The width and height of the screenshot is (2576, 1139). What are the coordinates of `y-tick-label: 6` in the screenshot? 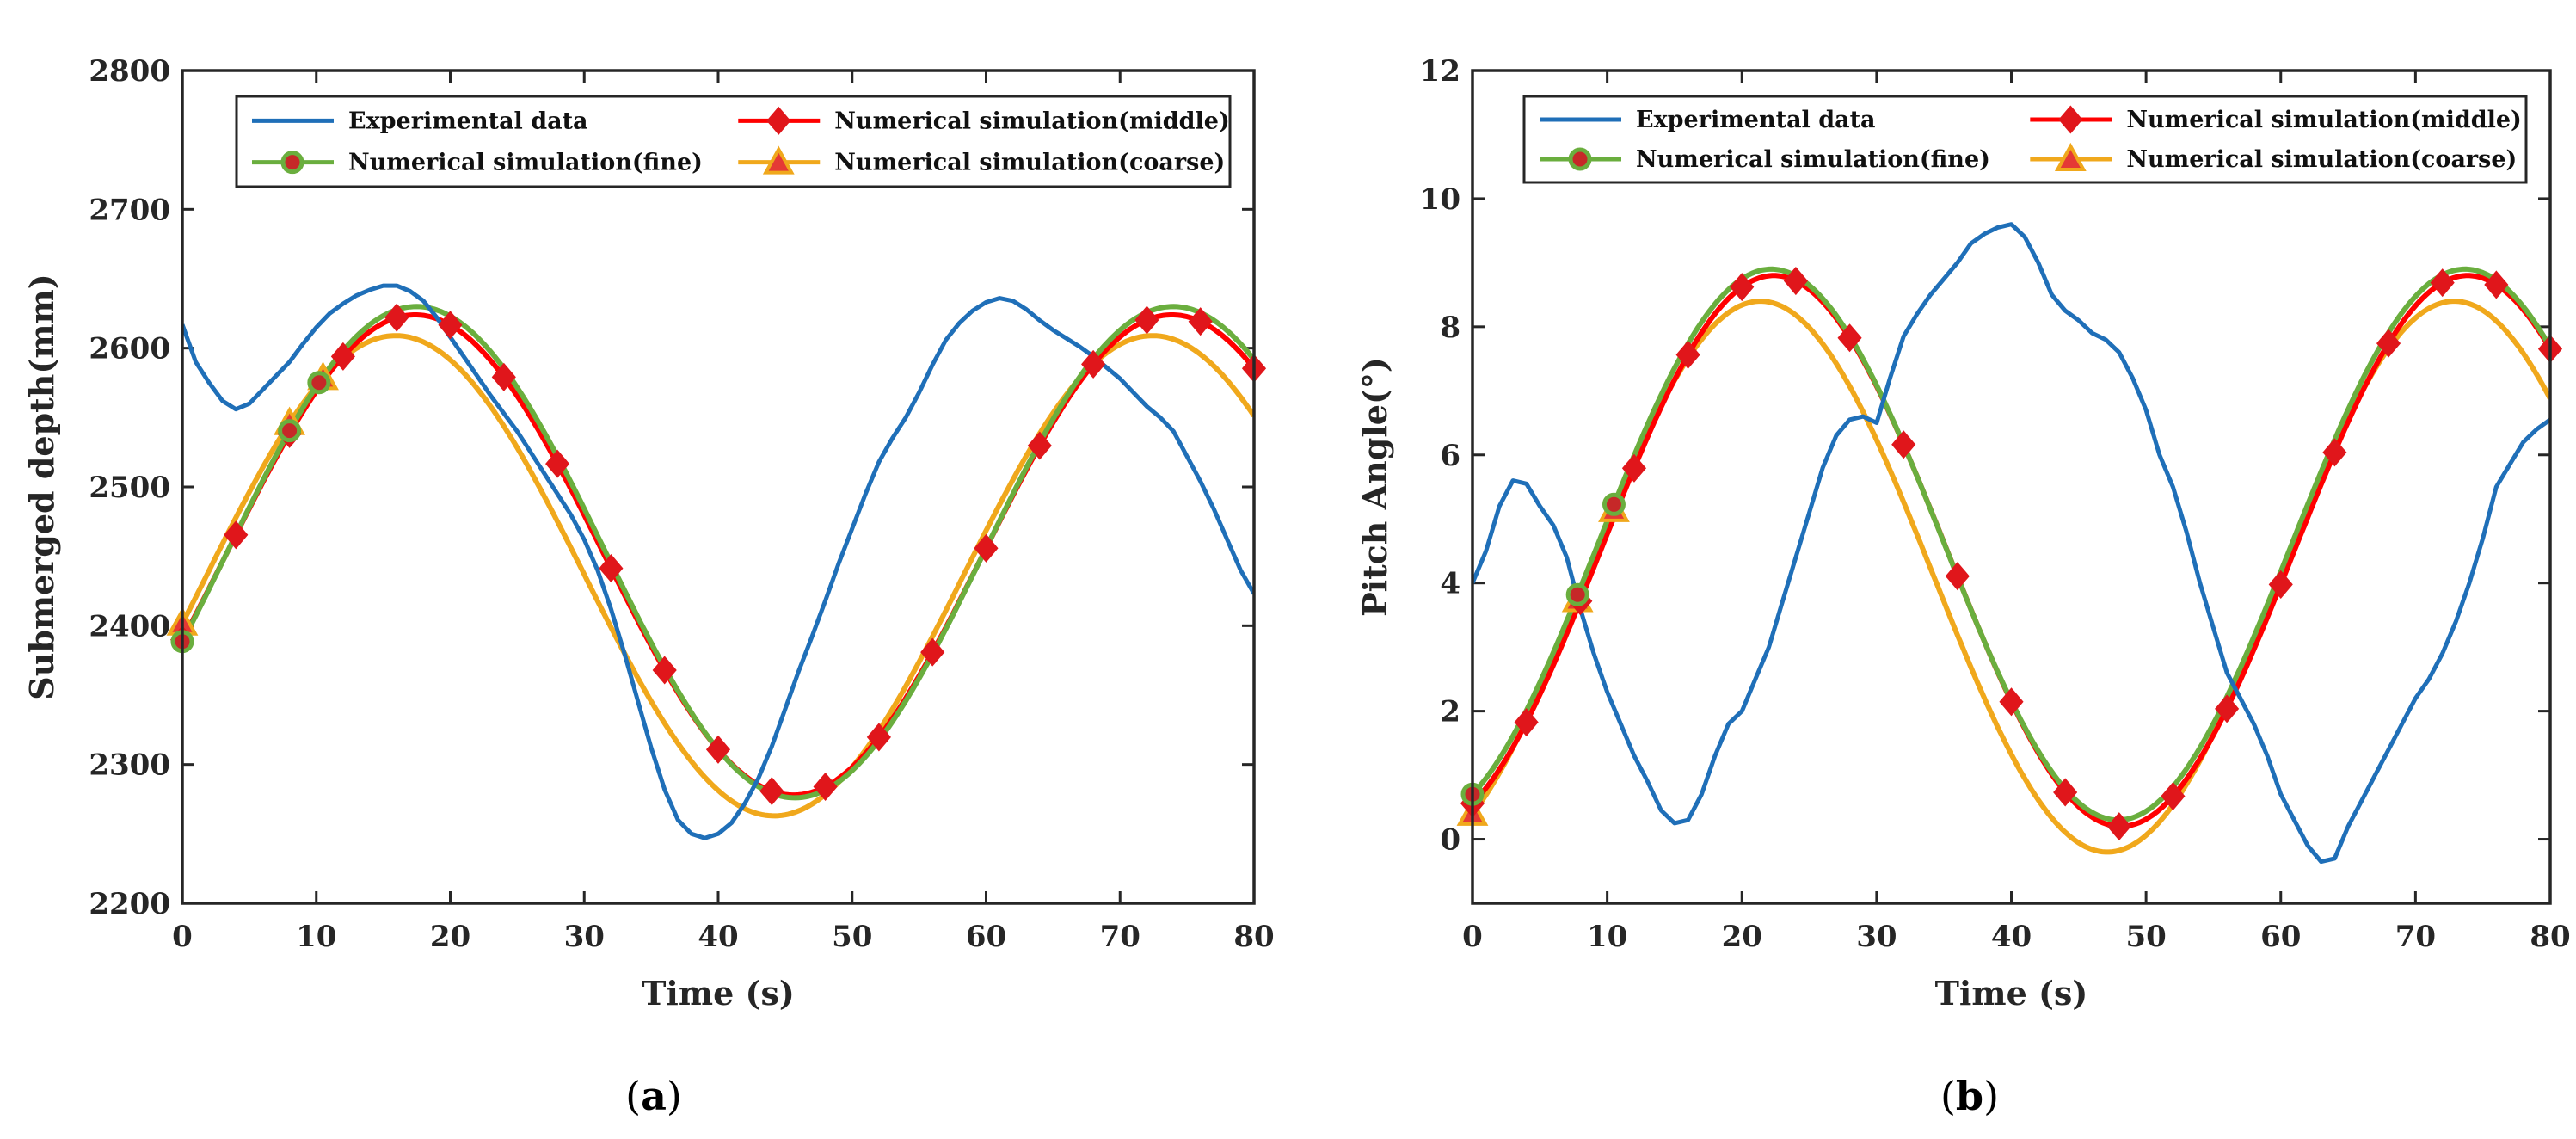 It's located at (1450, 456).